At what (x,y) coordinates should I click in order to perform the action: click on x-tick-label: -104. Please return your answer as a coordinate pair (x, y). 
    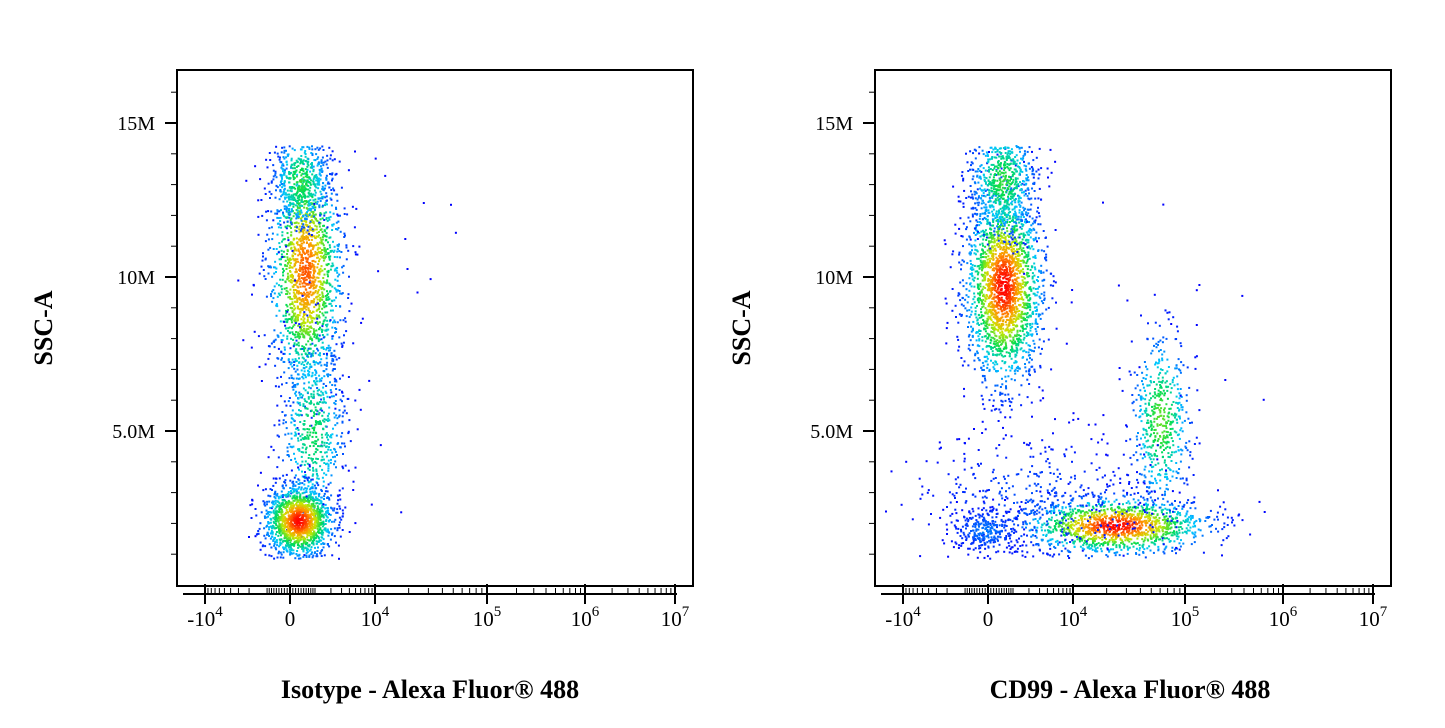
    Looking at the image, I should click on (205, 617).